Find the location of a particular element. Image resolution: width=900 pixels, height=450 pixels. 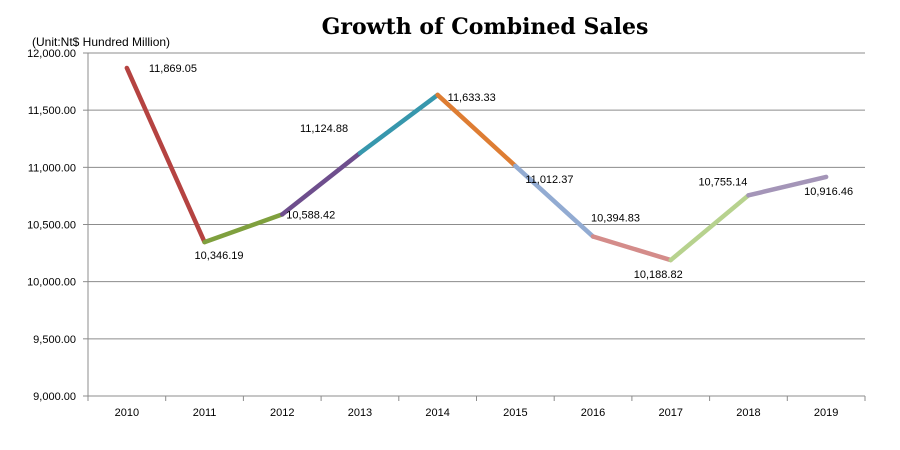

data-label: 10,394.83 is located at coordinates (615, 219).